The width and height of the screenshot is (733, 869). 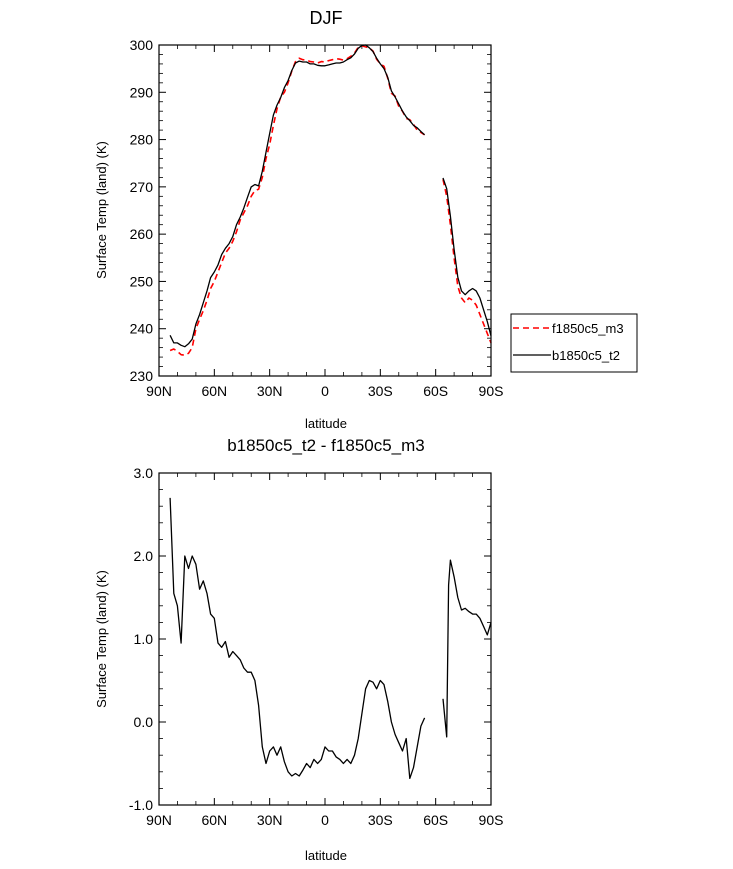 I want to click on legend-frame, so click(x=574, y=343).